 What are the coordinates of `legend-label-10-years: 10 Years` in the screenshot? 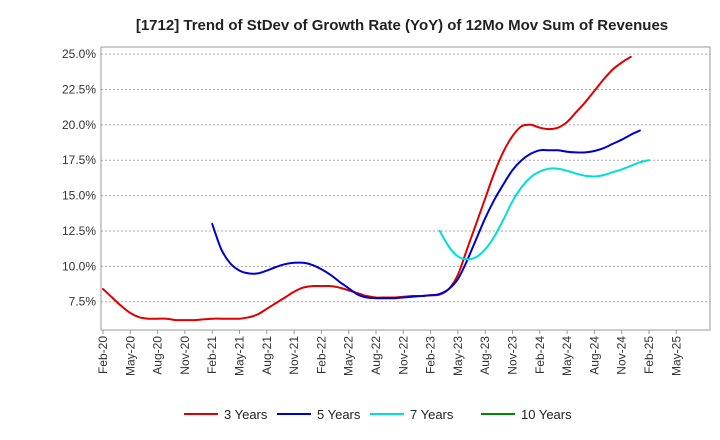 It's located at (546, 414).